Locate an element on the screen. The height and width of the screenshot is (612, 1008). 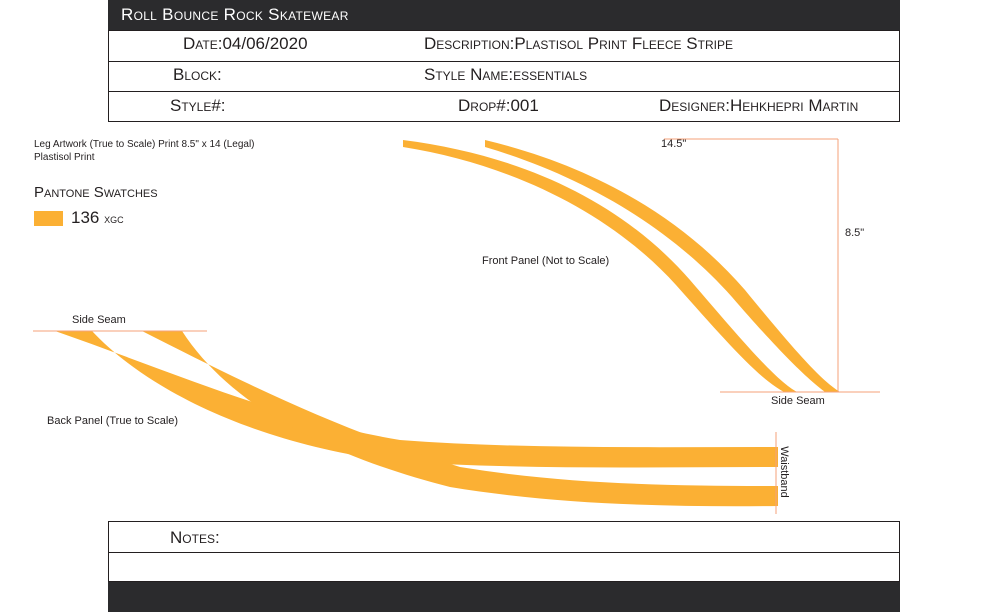
description-value: Plastisol Print Fleece Stripe is located at coordinates (623, 43).